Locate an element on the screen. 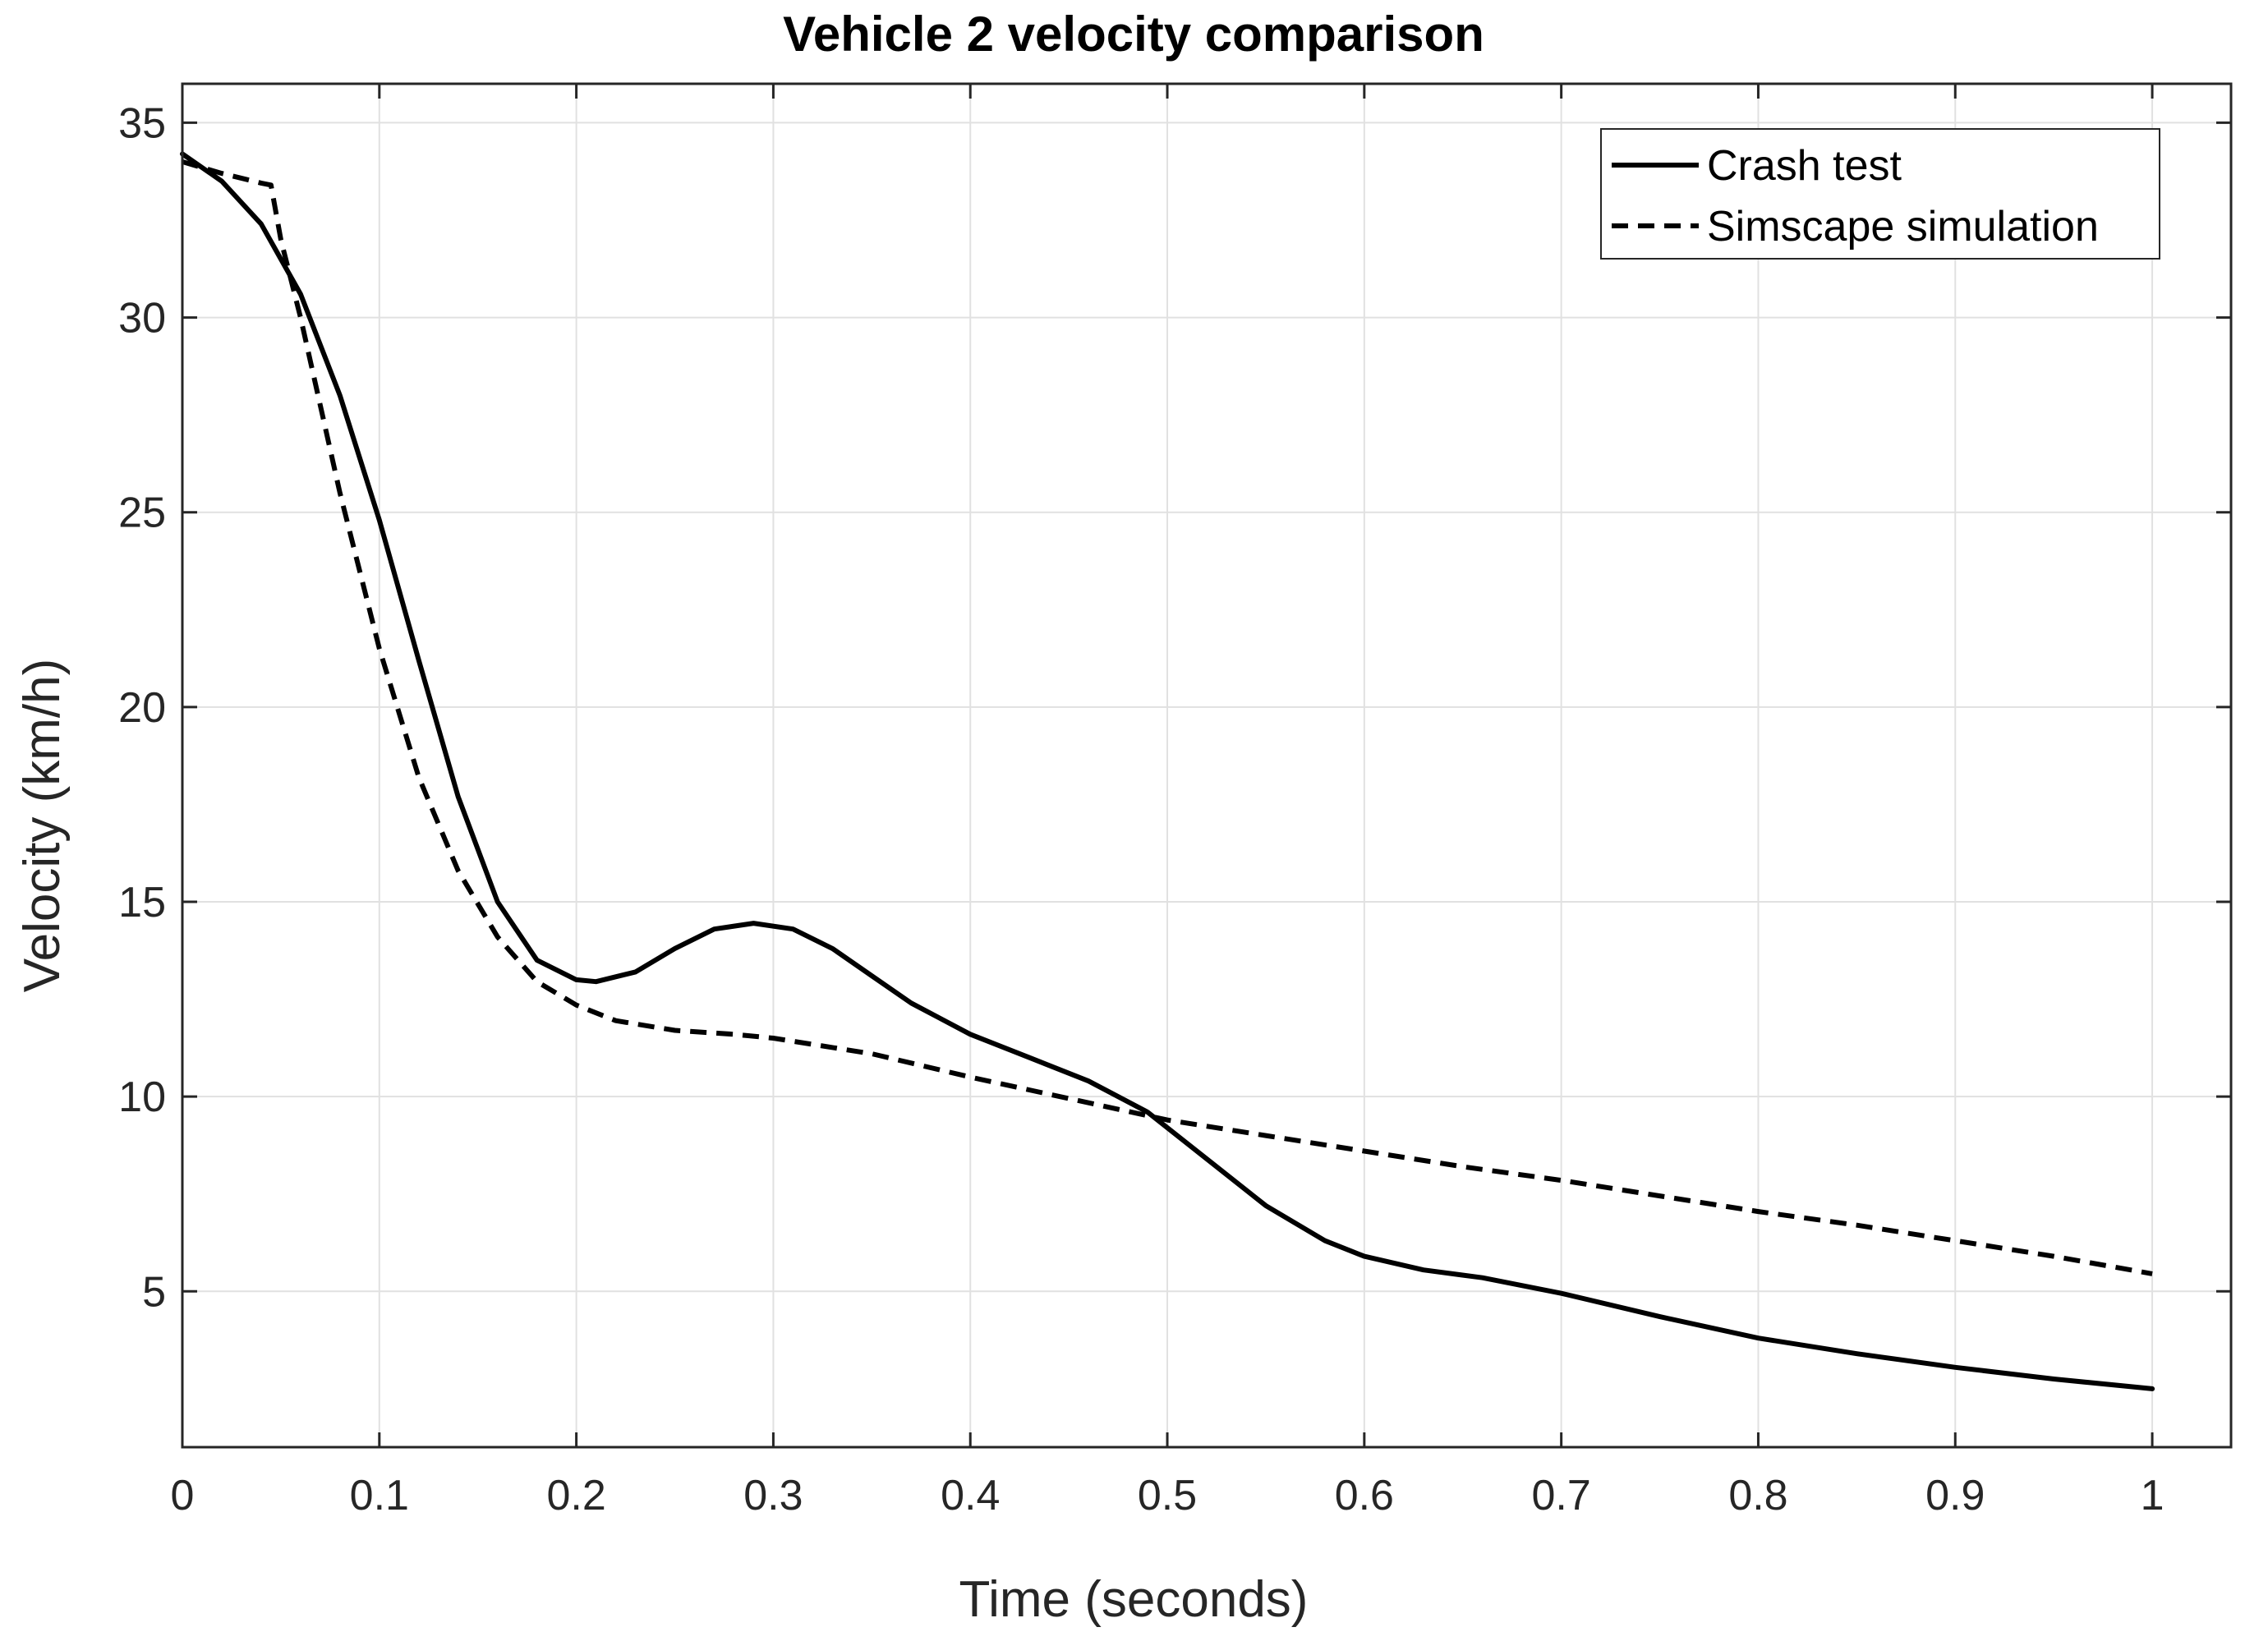 Image resolution: width=2268 pixels, height=1641 pixels. x-axis-label: Time (seconds) is located at coordinates (1134, 1599).